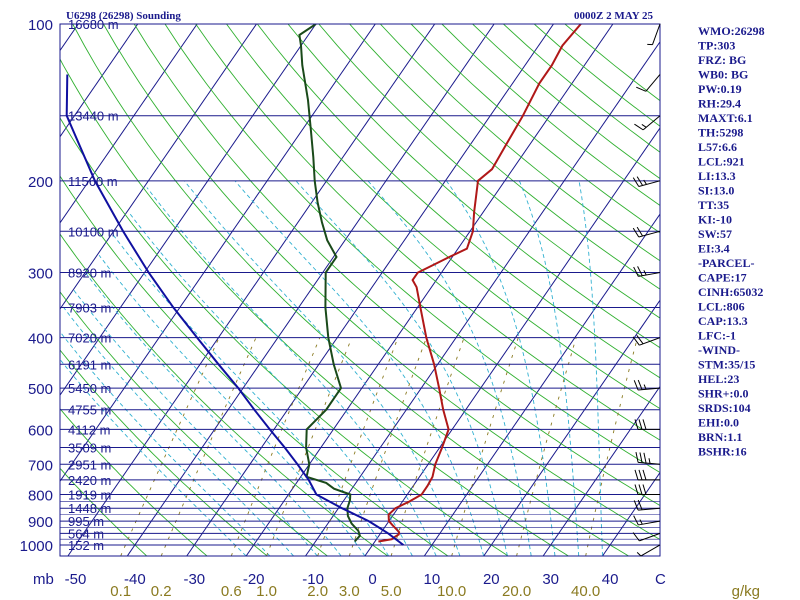 Image resolution: width=800 pixels, height=600 pixels. I want to click on index-entry: -WIND-, so click(719, 350).